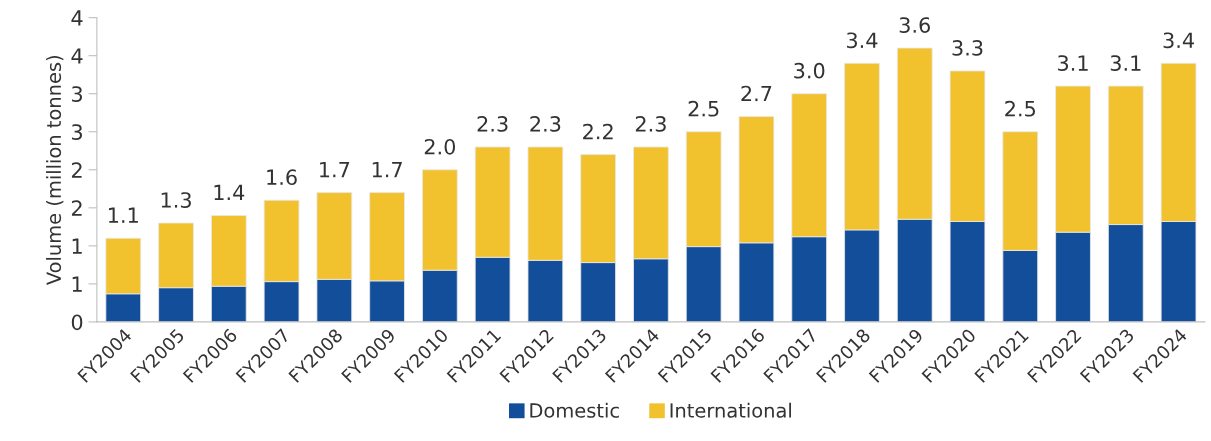  Describe the element at coordinates (55, 171) in the screenshot. I see `y-axis-title: Volume (million tonnes)` at that location.